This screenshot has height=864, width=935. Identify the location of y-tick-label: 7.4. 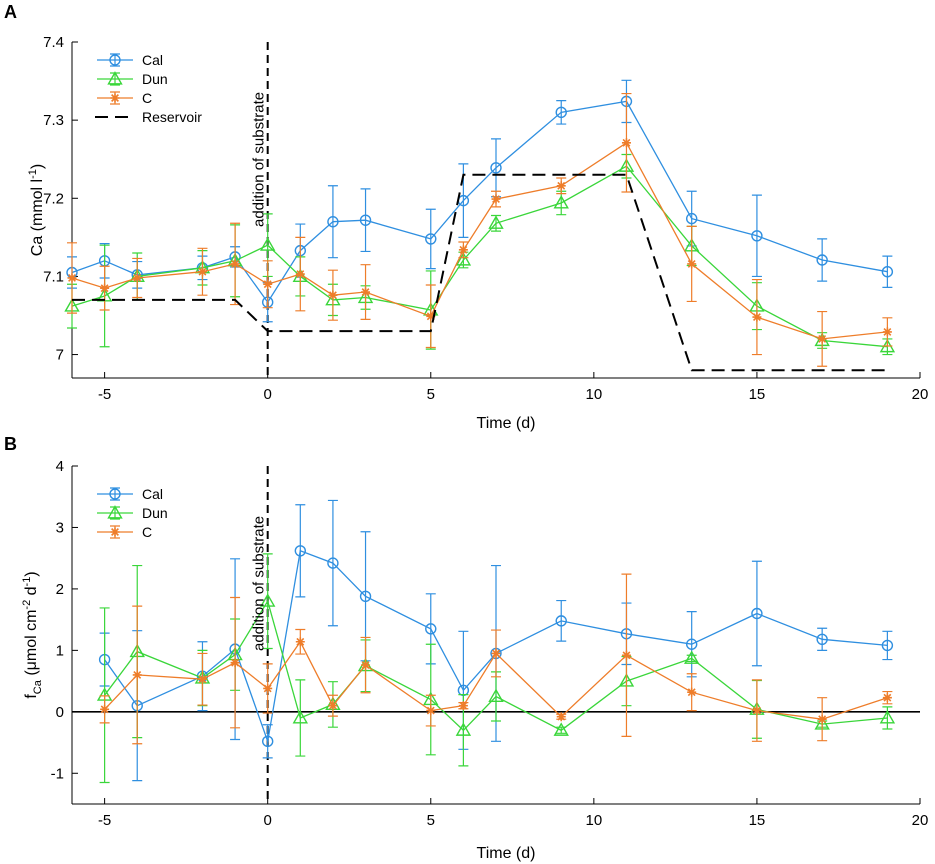
(53, 42).